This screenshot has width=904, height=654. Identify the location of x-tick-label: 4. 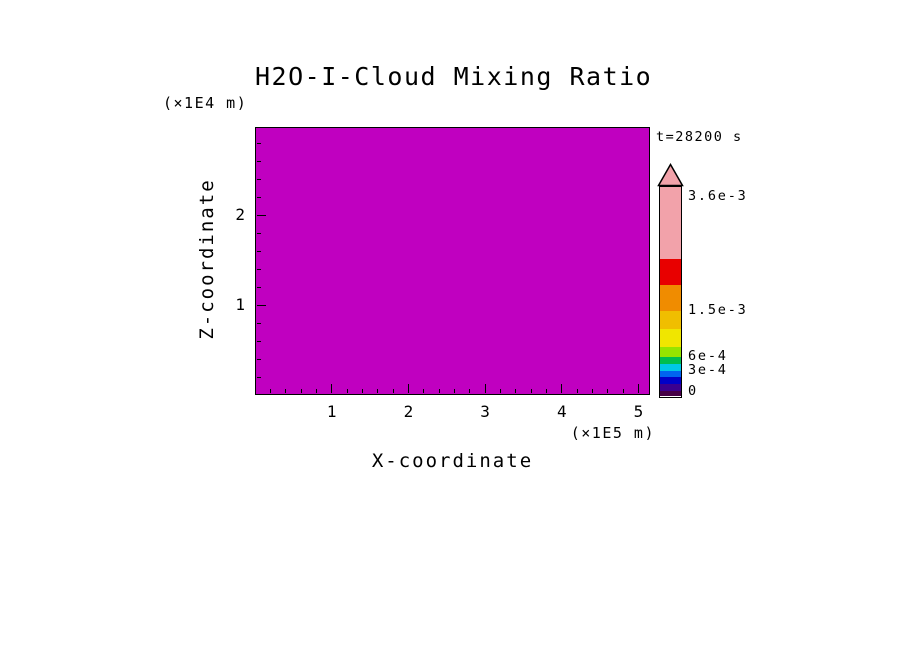
(561, 411).